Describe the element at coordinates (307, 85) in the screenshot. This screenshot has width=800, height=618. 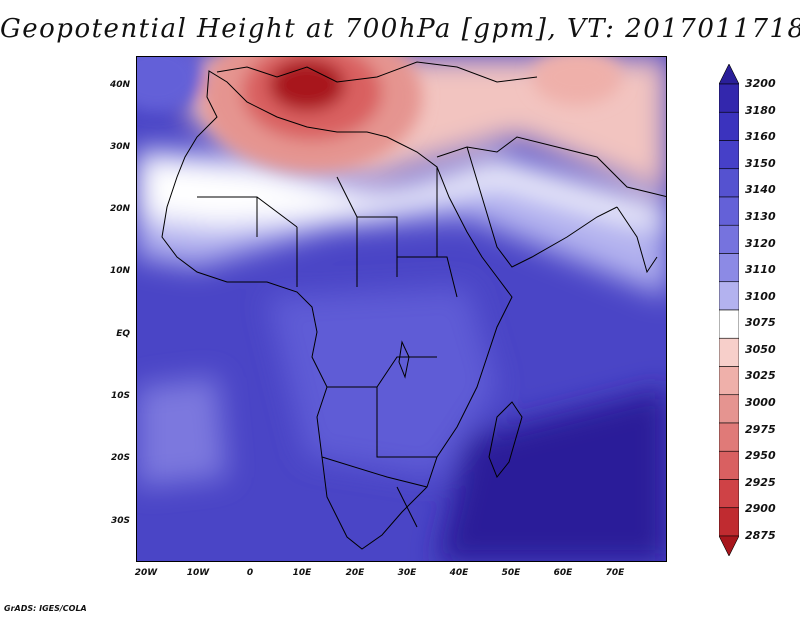
I see `field-low-core` at that location.